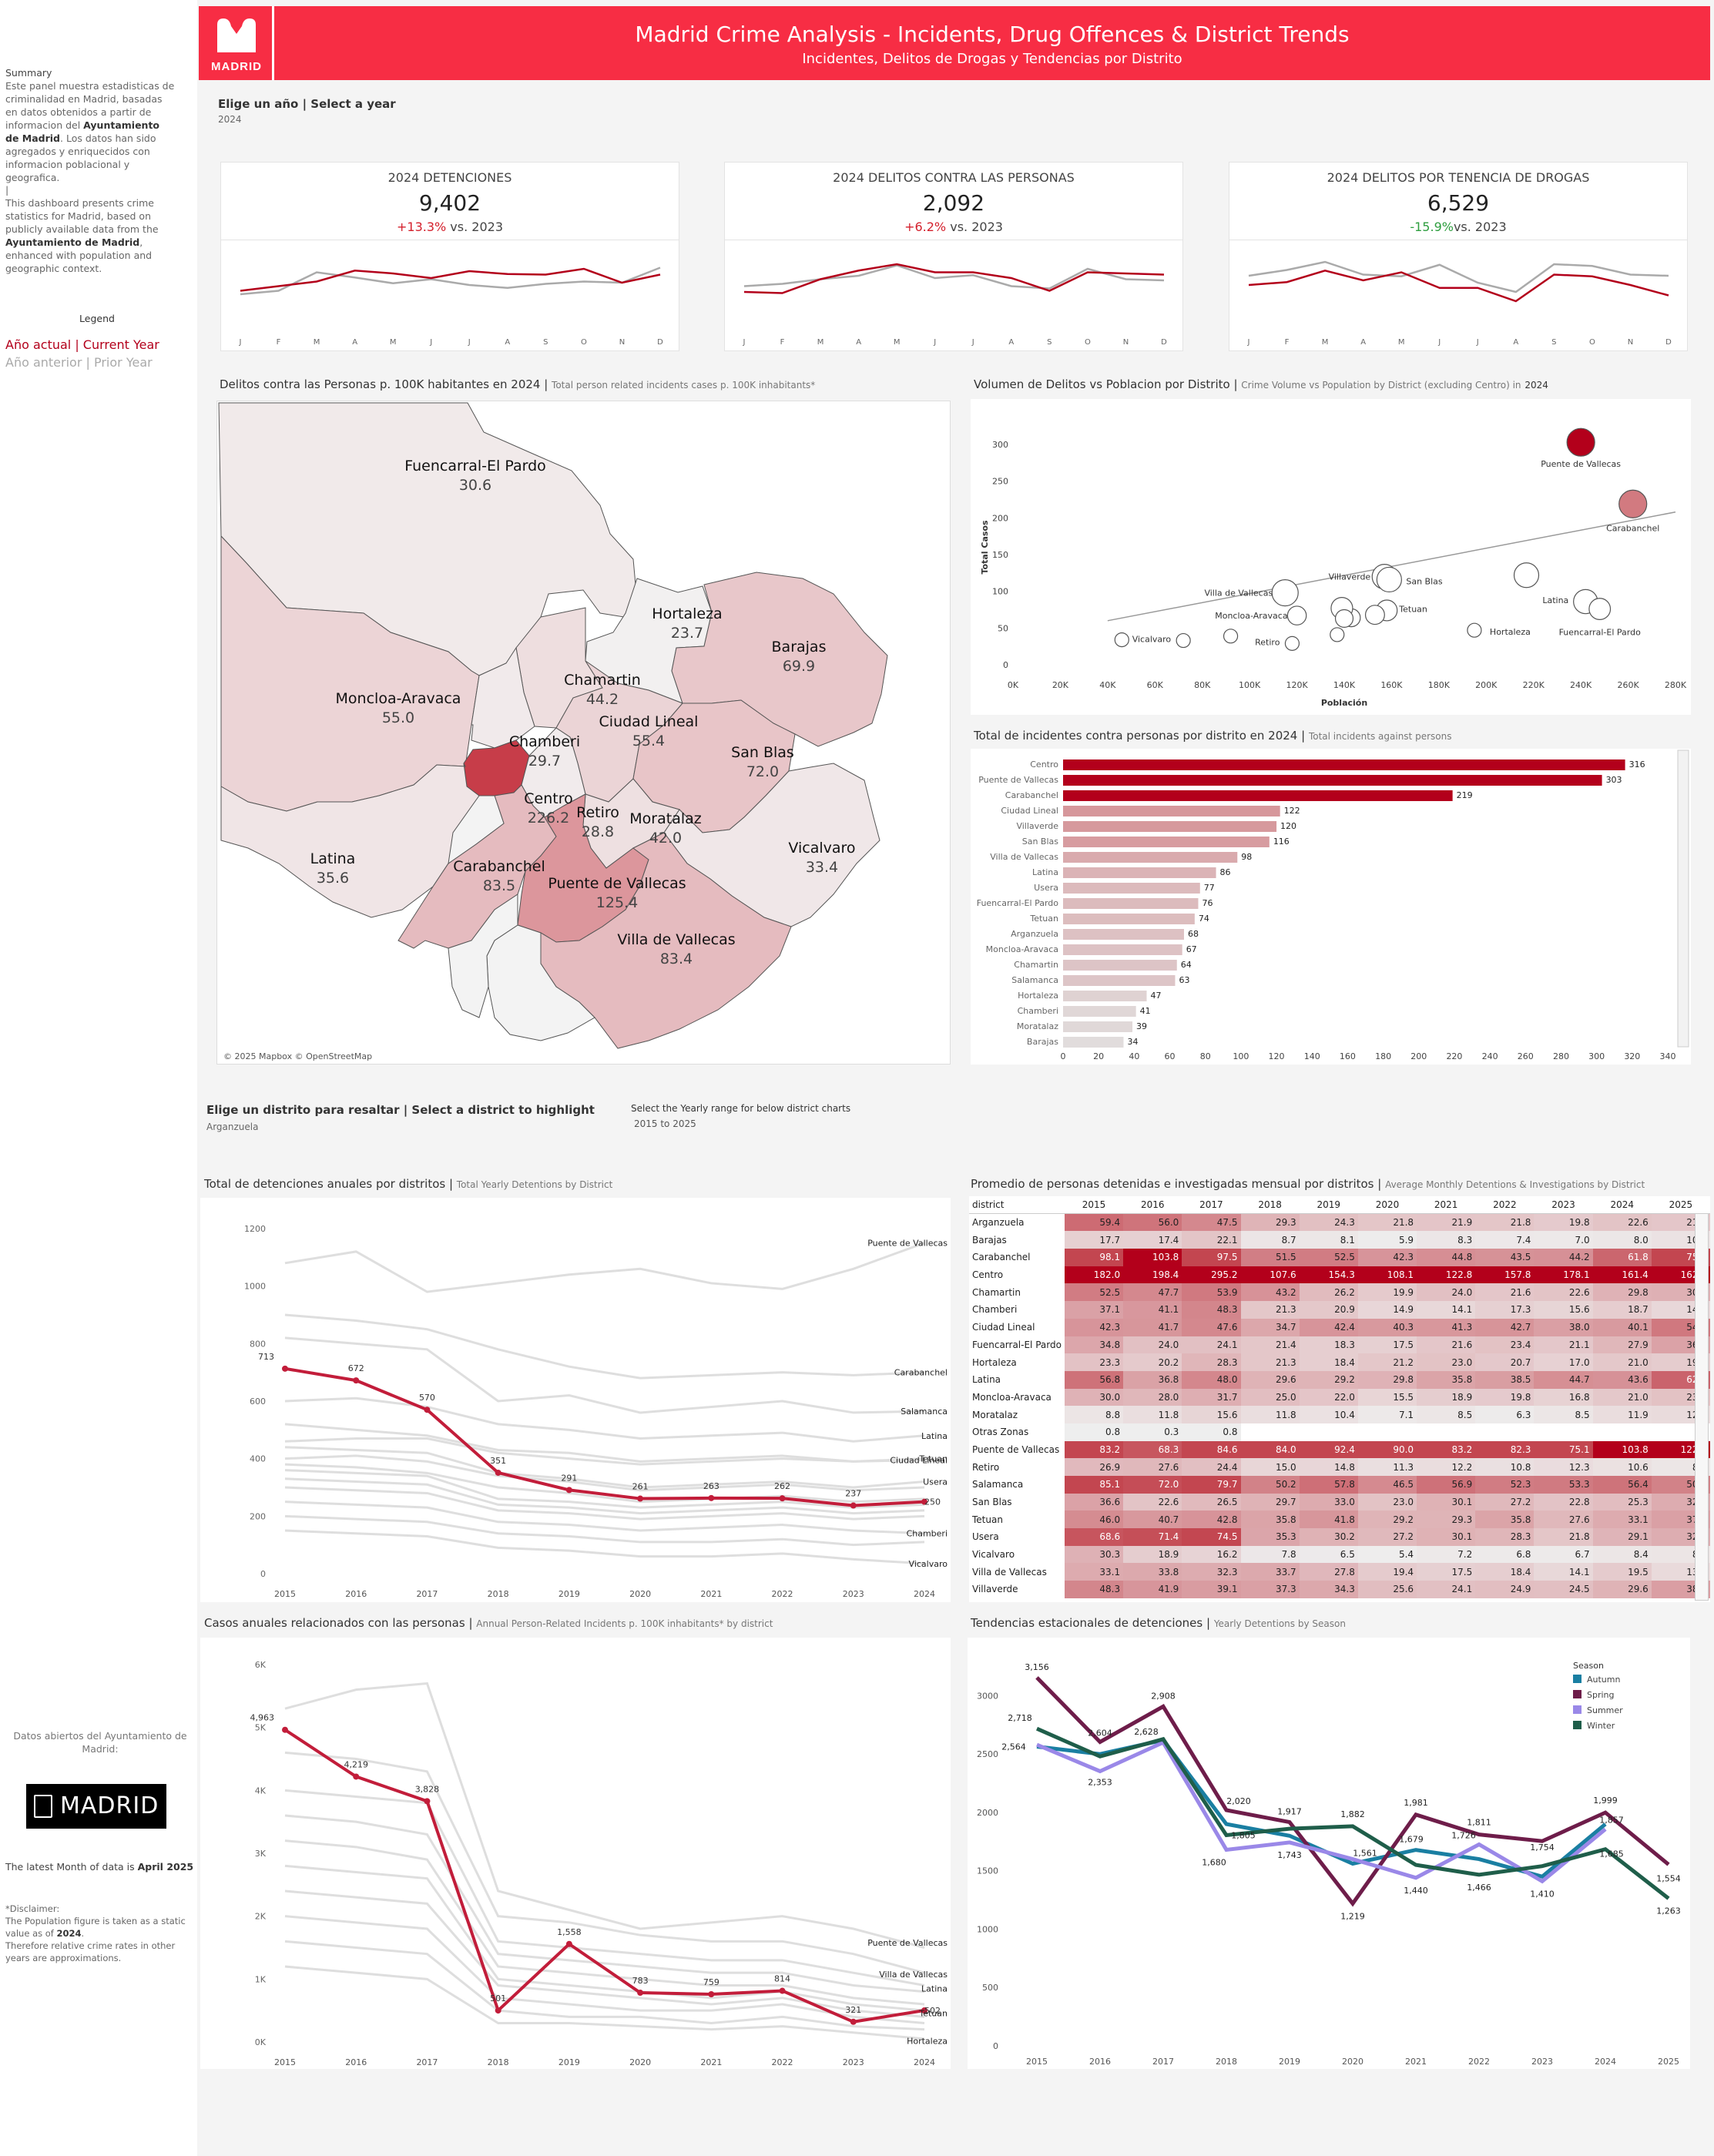 The image size is (1714, 2156). What do you see at coordinates (927, 1534) in the screenshot?
I see `district-end-label: Chamberi` at bounding box center [927, 1534].